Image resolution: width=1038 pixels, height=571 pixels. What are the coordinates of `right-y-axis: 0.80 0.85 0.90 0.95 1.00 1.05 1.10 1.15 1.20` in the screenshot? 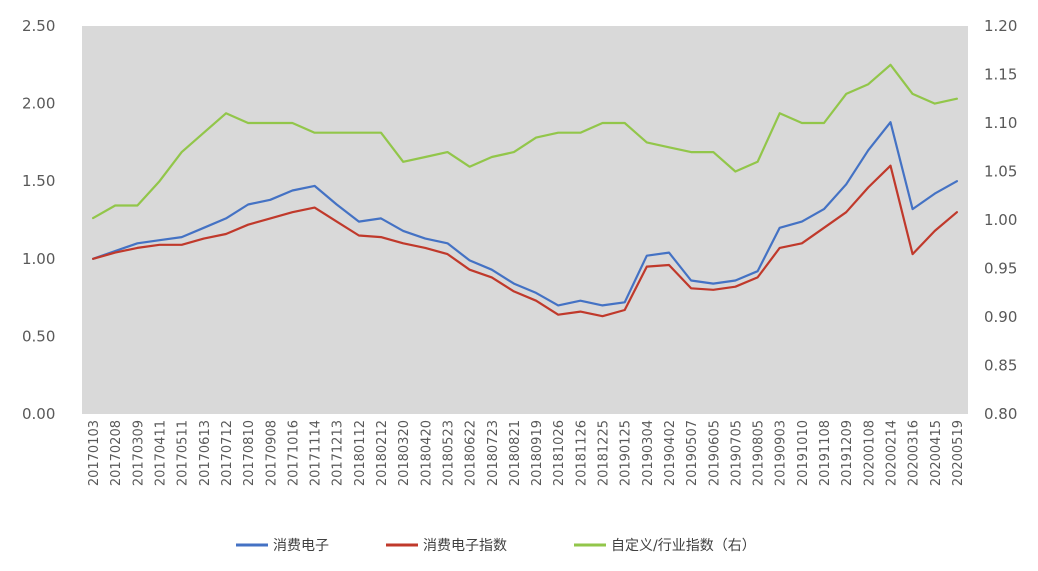 It's located at (1000, 220).